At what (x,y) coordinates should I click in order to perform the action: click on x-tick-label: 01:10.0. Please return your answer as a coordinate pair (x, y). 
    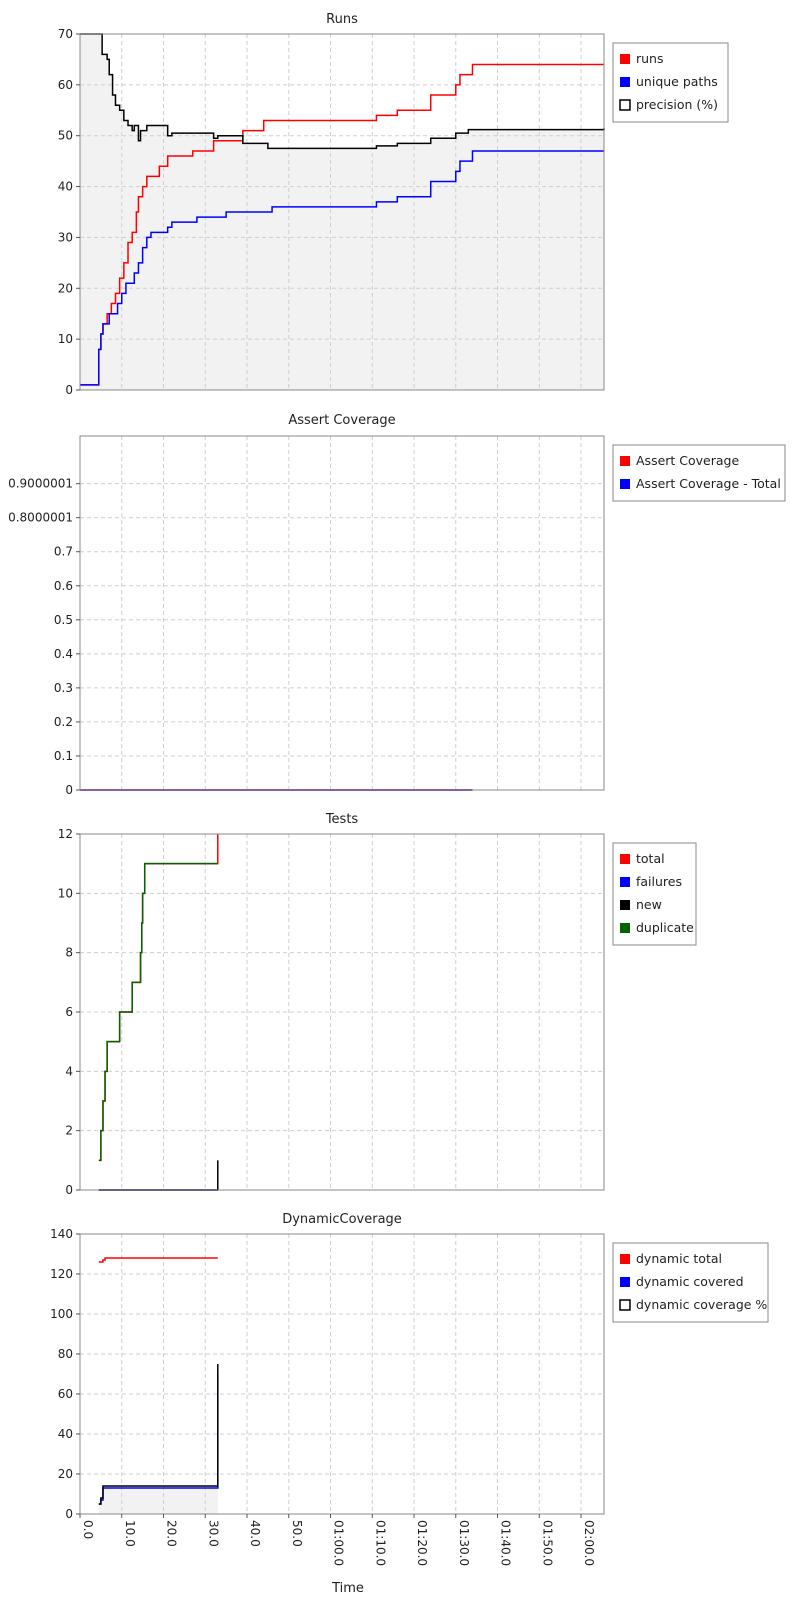
    Looking at the image, I should click on (380, 1543).